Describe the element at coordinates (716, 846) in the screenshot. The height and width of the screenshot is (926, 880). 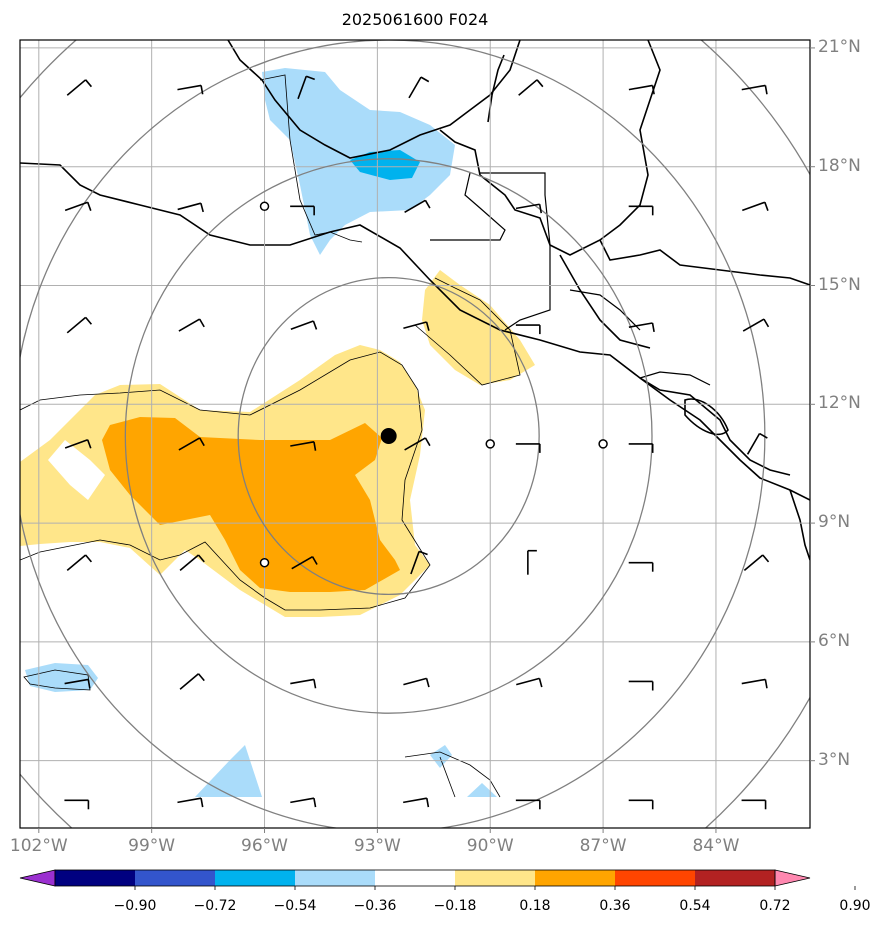
I see `lon-label: 84°W` at that location.